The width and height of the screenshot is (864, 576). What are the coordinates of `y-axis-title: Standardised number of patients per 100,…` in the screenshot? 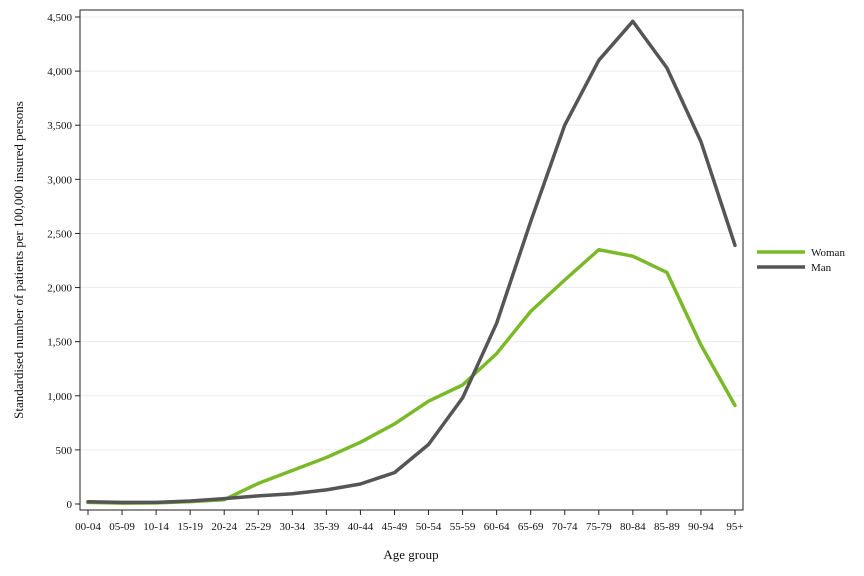 It's located at (18, 260).